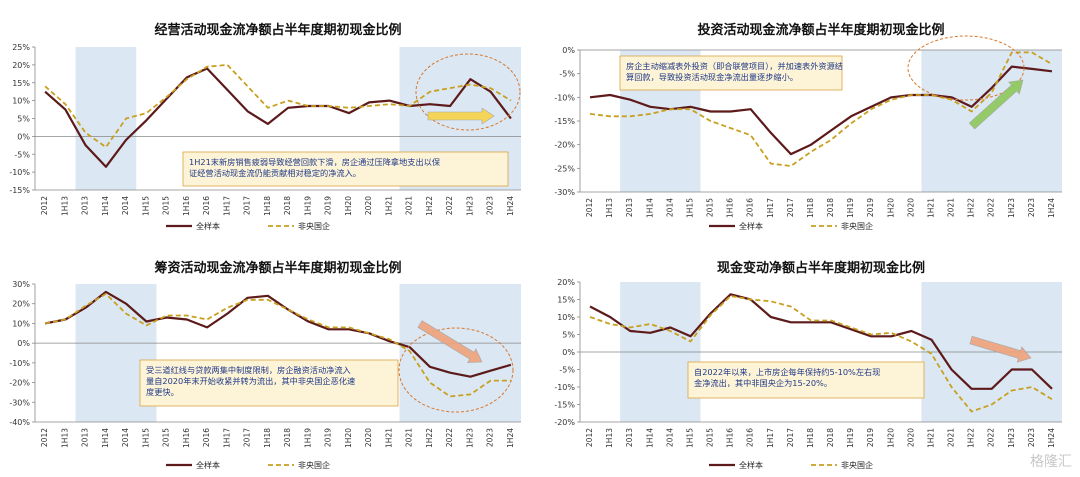 This screenshot has width=1080, height=477. Describe the element at coordinates (19, 383) in the screenshot. I see `y-tick-label: -20%` at that location.